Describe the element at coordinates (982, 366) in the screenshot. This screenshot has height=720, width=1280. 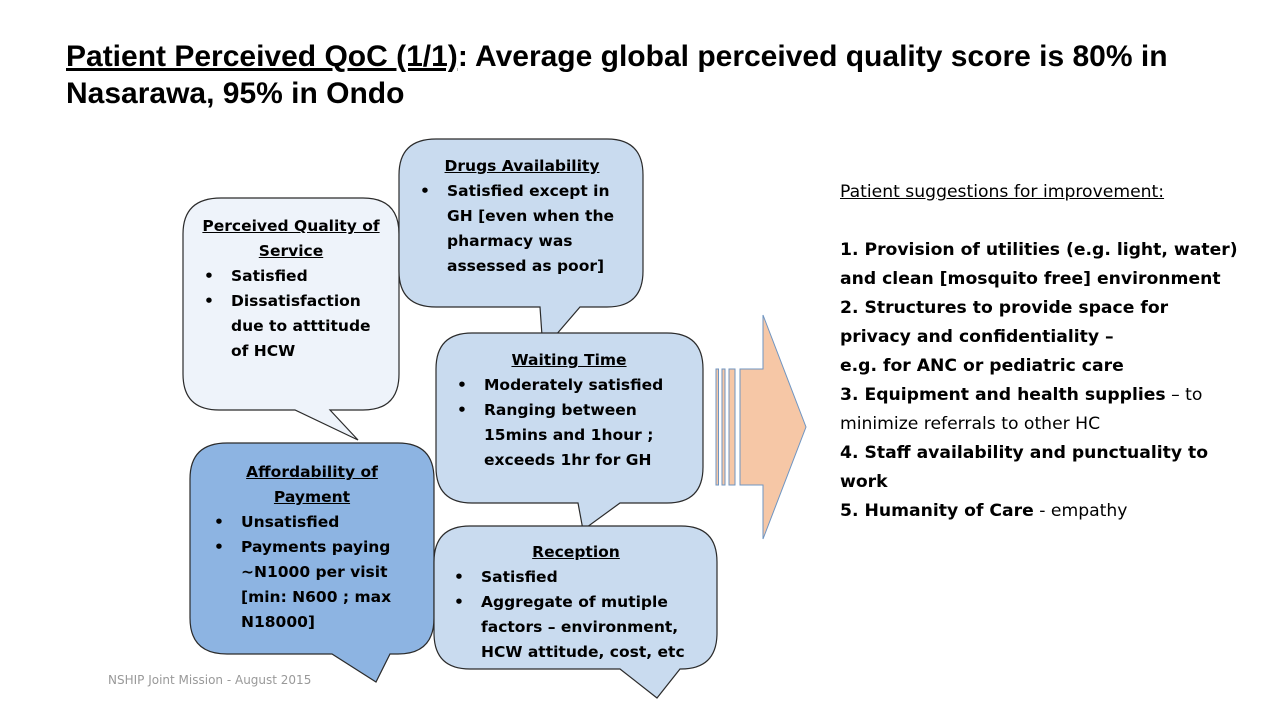
I see `suggestion-item: e.g. for ANC or pediatric care` at that location.